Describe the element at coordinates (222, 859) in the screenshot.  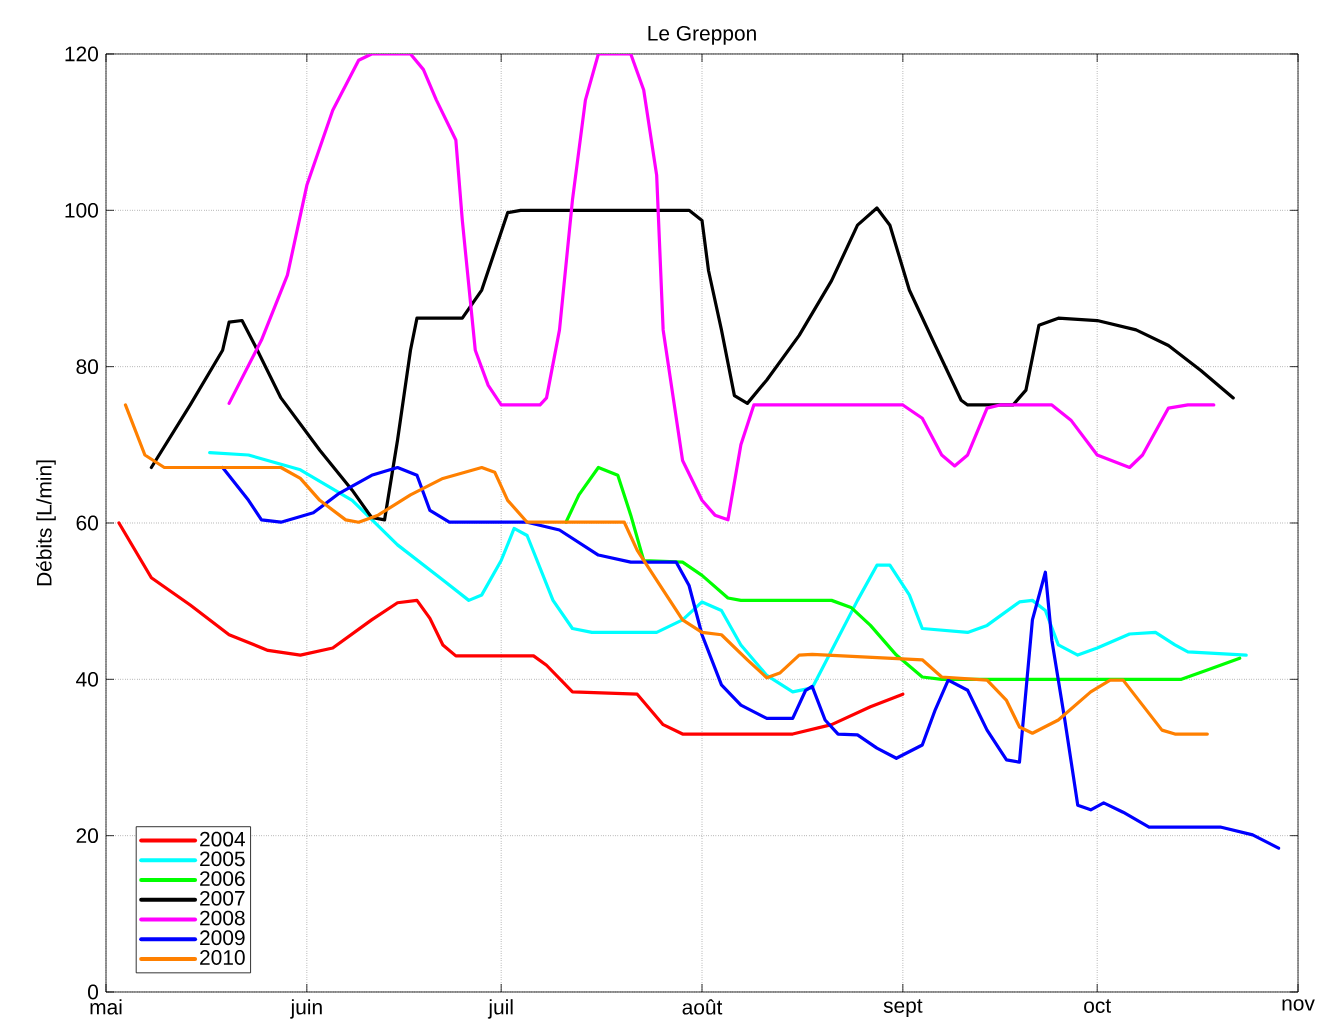
I see `legend-label: 2005` at that location.